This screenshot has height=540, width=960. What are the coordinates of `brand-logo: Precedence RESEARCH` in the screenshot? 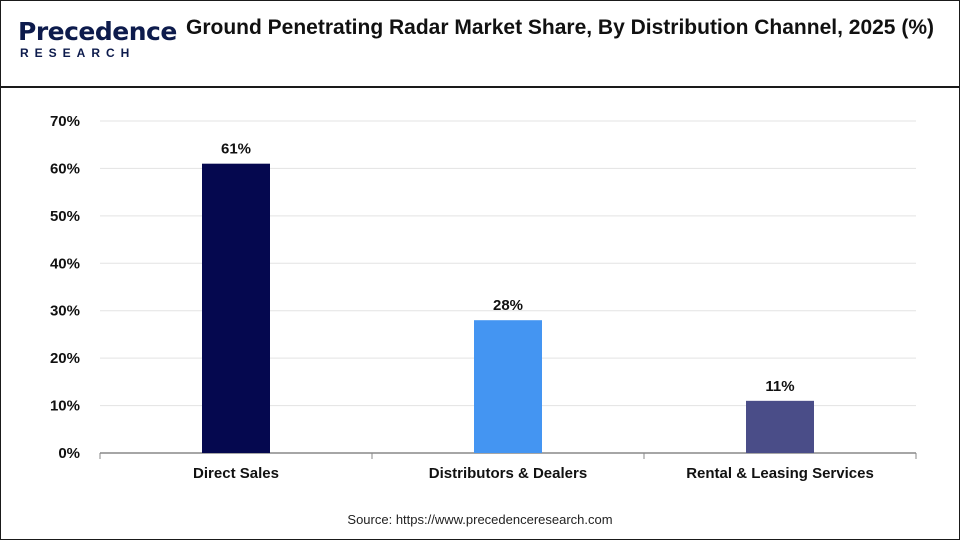 It's located at (97, 42).